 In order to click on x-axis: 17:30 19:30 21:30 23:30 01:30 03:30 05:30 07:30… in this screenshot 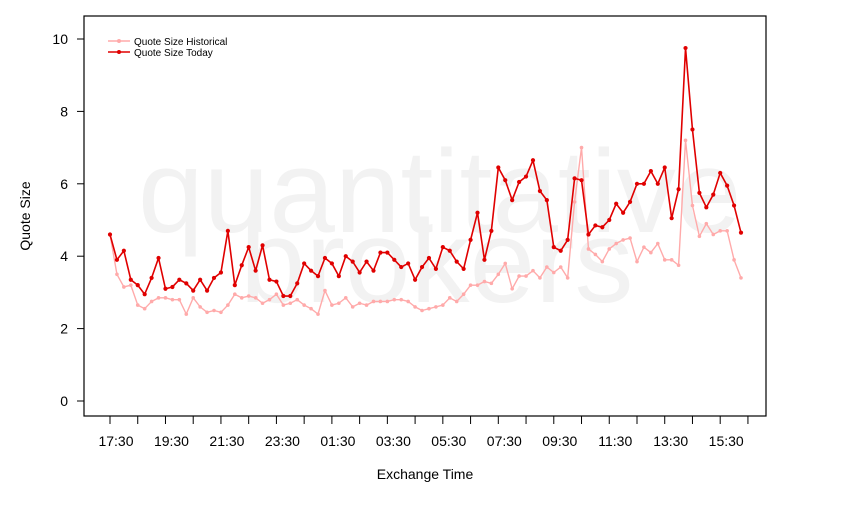, I will do `click(423, 432)`.